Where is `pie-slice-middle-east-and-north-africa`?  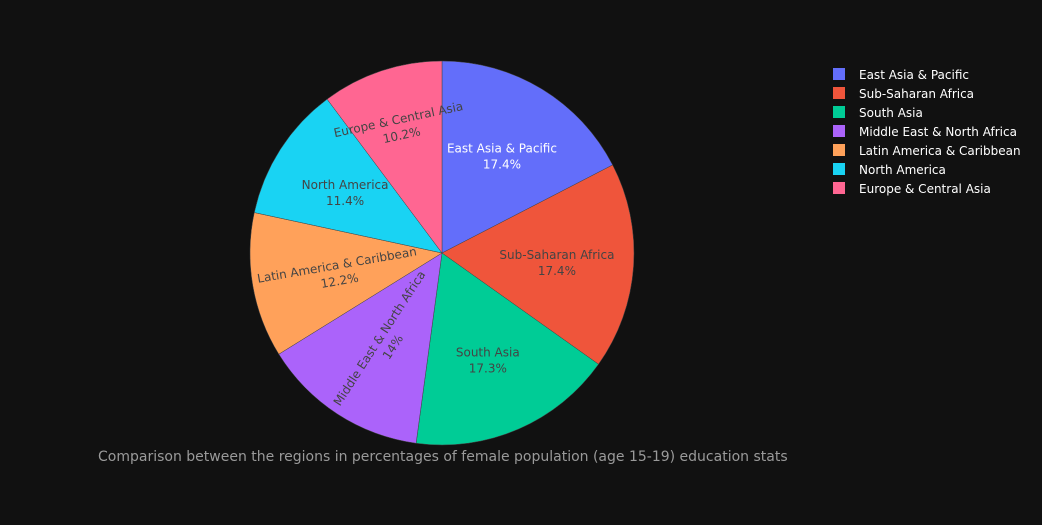
pie-slice-middle-east-and-north-africa is located at coordinates (360, 348).